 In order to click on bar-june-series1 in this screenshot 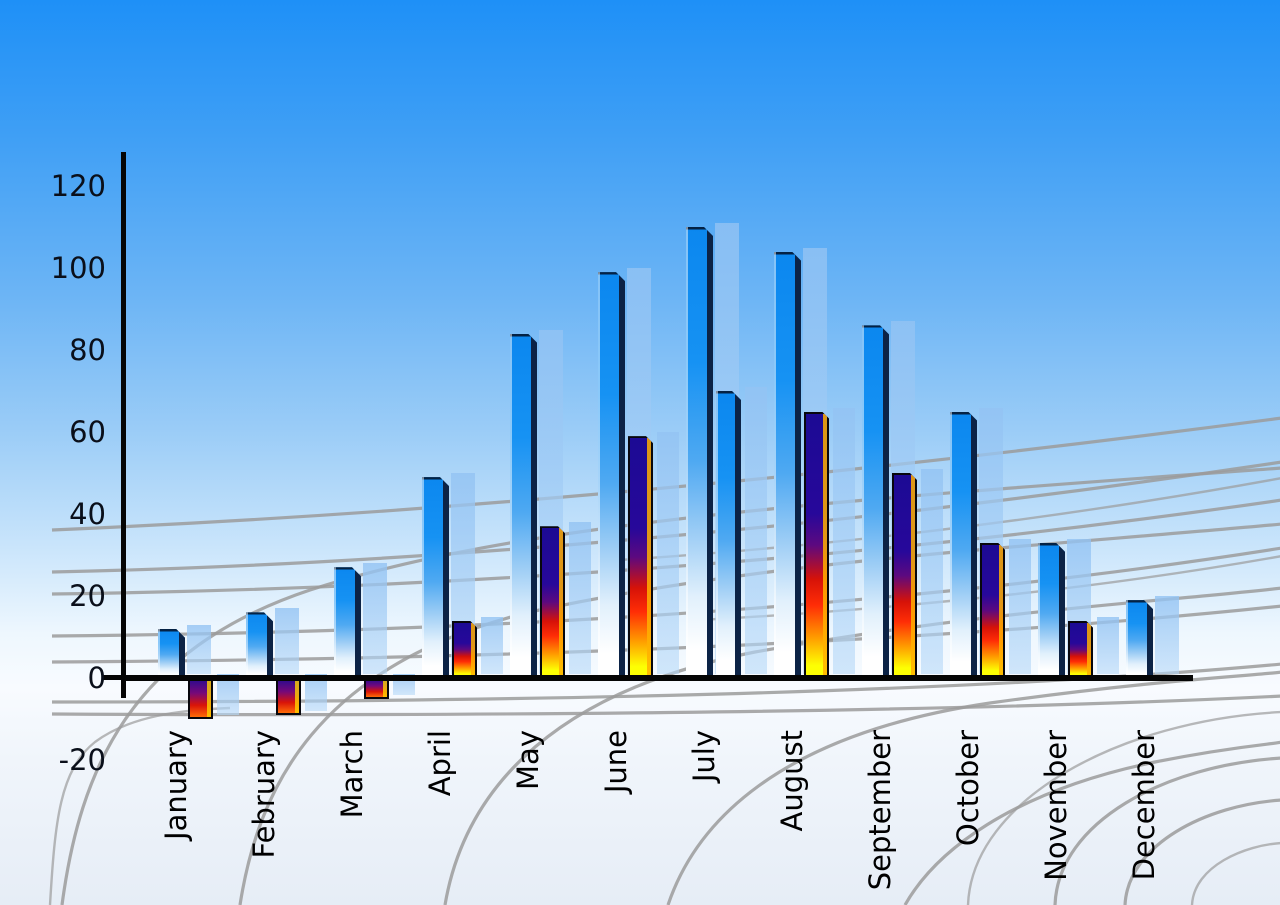, I will do `click(611, 475)`.